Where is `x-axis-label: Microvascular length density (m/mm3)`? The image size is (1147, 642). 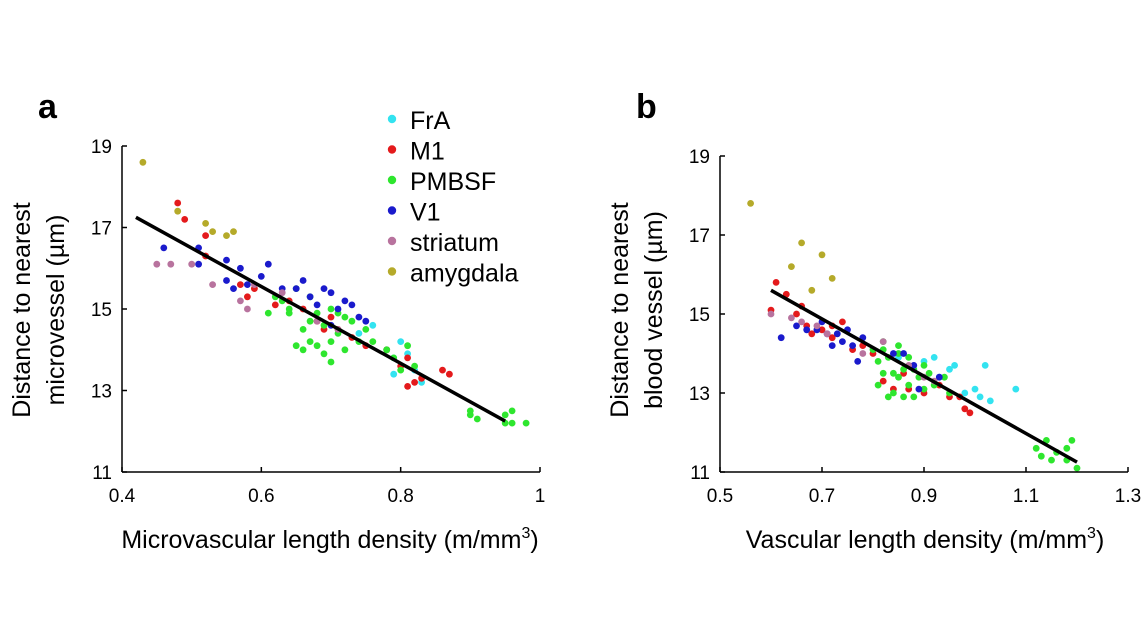
x-axis-label: Microvascular length density (m/mm3) is located at coordinates (329, 539).